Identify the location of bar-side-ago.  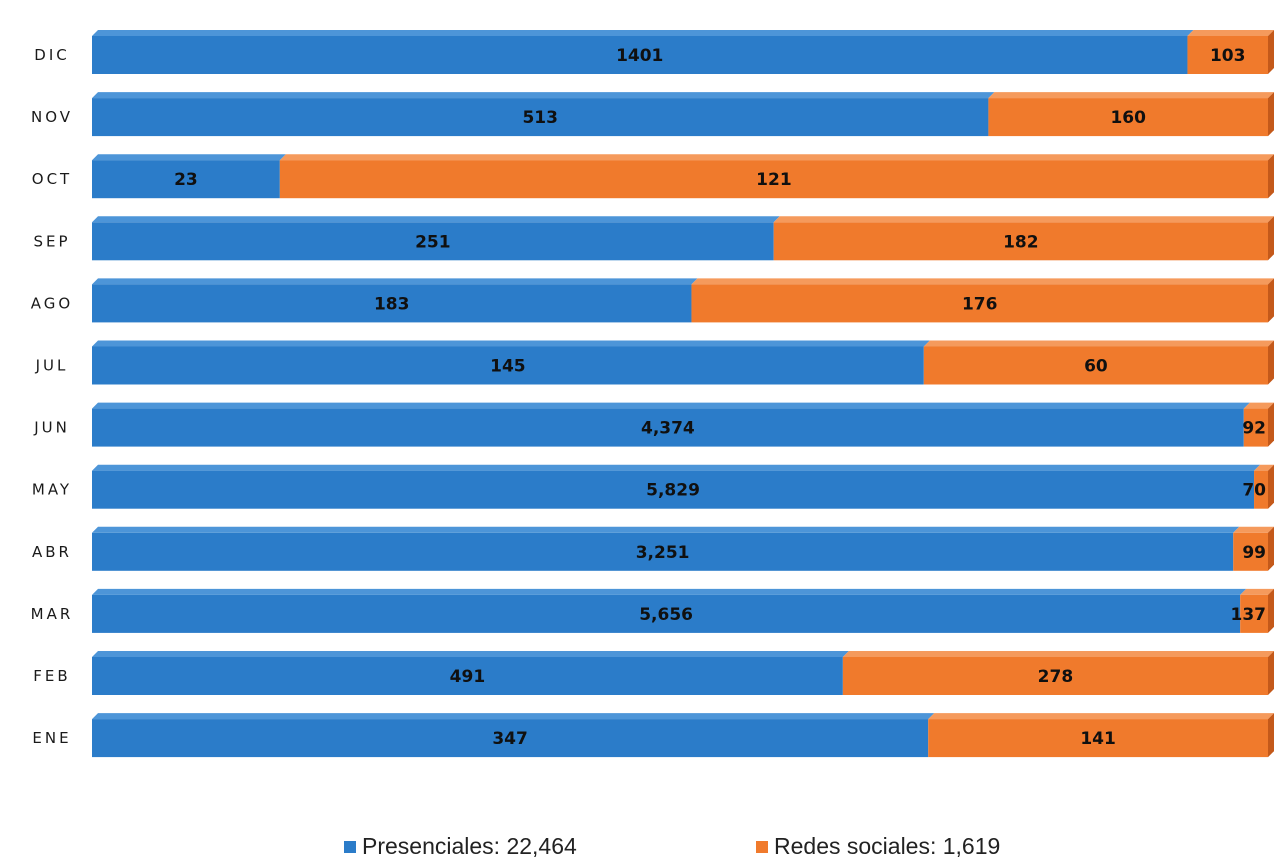
(1271, 300).